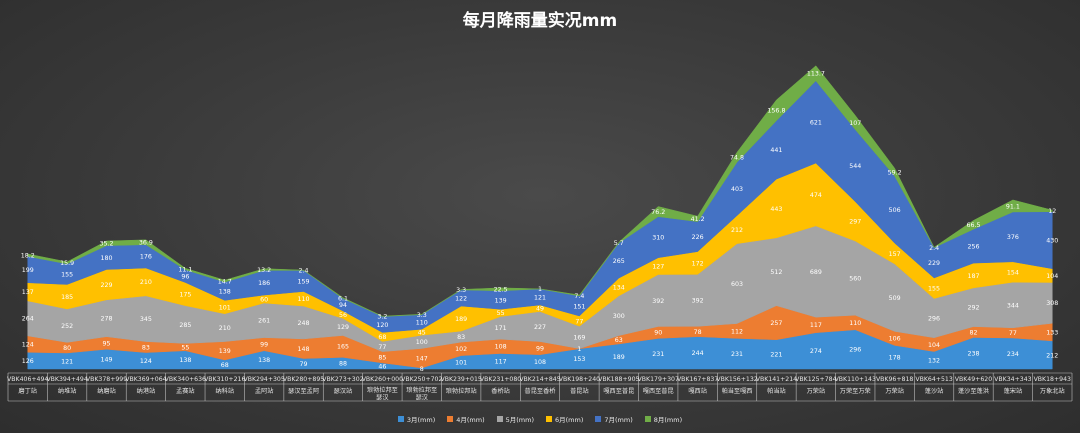  What do you see at coordinates (421, 390) in the screenshot?
I see `tick-label-name: 琅勃拉邦至` at bounding box center [421, 390].